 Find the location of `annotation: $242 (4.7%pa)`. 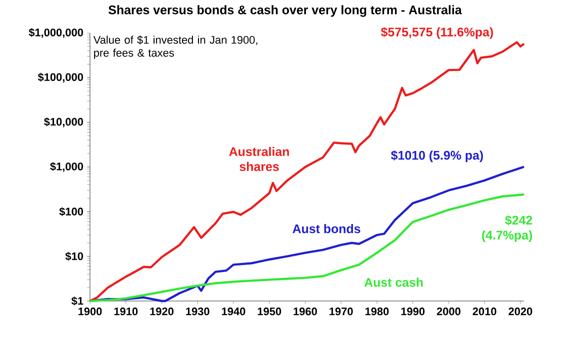

annotation: $242 (4.7%pa) is located at coordinates (507, 228).